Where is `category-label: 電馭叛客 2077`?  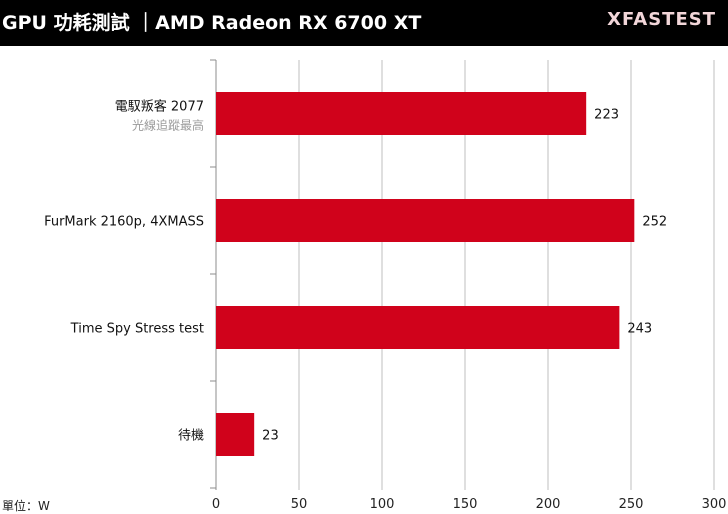 category-label: 電馭叛客 2077 is located at coordinates (159, 107).